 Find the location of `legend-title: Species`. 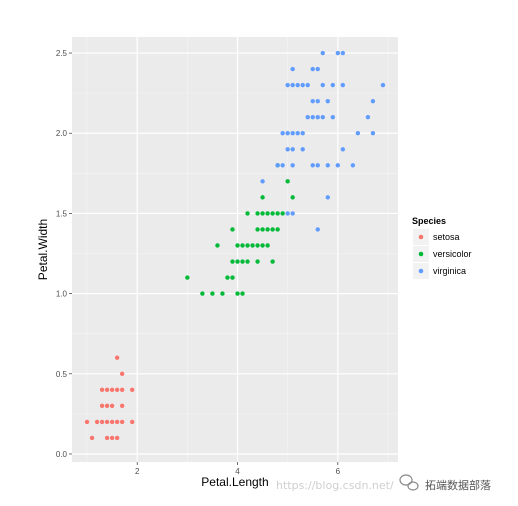

legend-title: Species is located at coordinates (429, 221).